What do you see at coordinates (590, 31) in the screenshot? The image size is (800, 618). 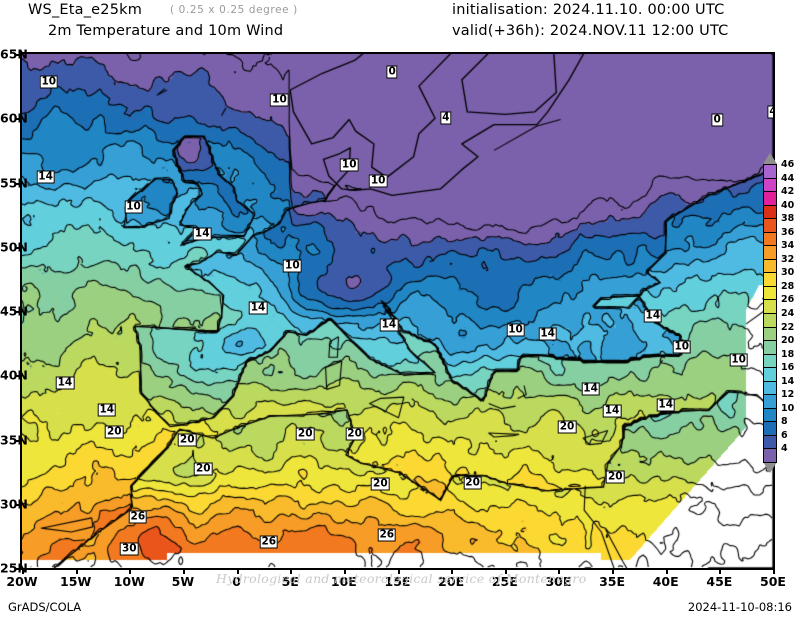 I see `valid-time-label: valid(+36h): 2024.NOV.11 12:00 UTC` at bounding box center [590, 31].